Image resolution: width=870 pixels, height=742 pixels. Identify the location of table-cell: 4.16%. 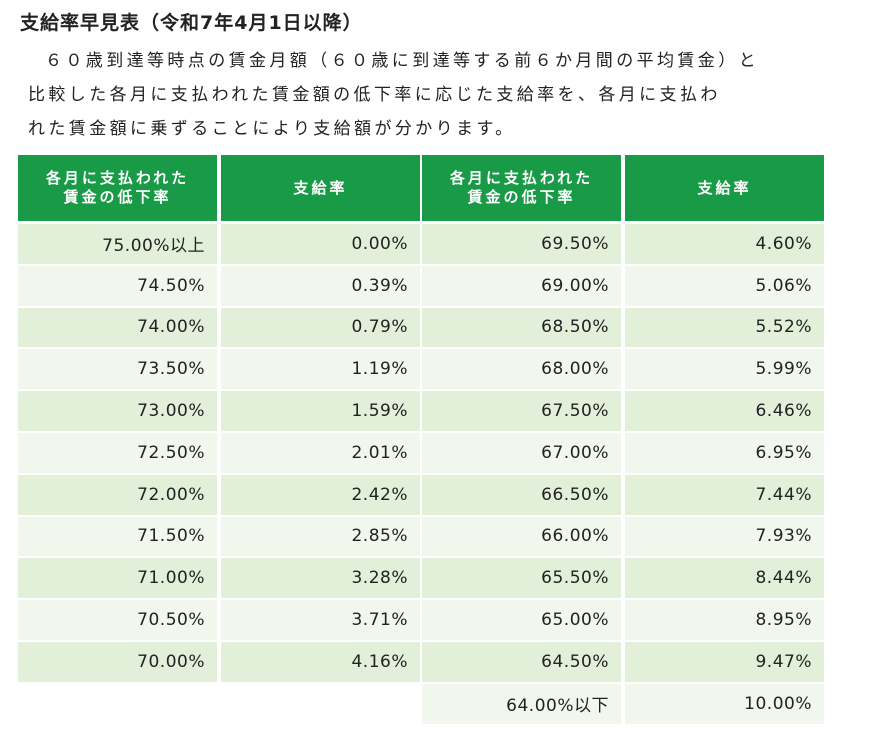
(320, 662).